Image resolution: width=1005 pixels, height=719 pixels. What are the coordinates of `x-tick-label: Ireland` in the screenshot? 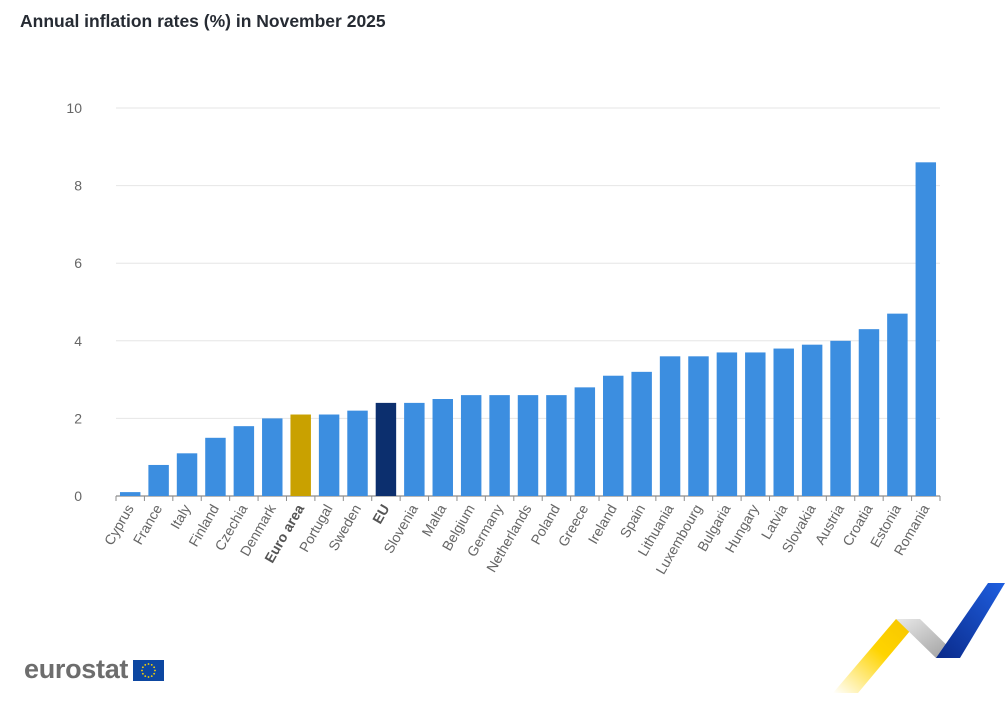 It's located at (602, 524).